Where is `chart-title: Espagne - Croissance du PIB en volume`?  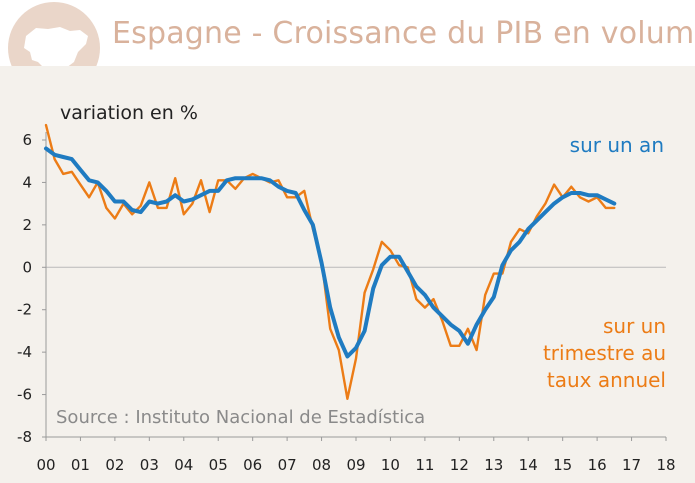
chart-title: Espagne - Croissance du PIB en volume is located at coordinates (403, 33).